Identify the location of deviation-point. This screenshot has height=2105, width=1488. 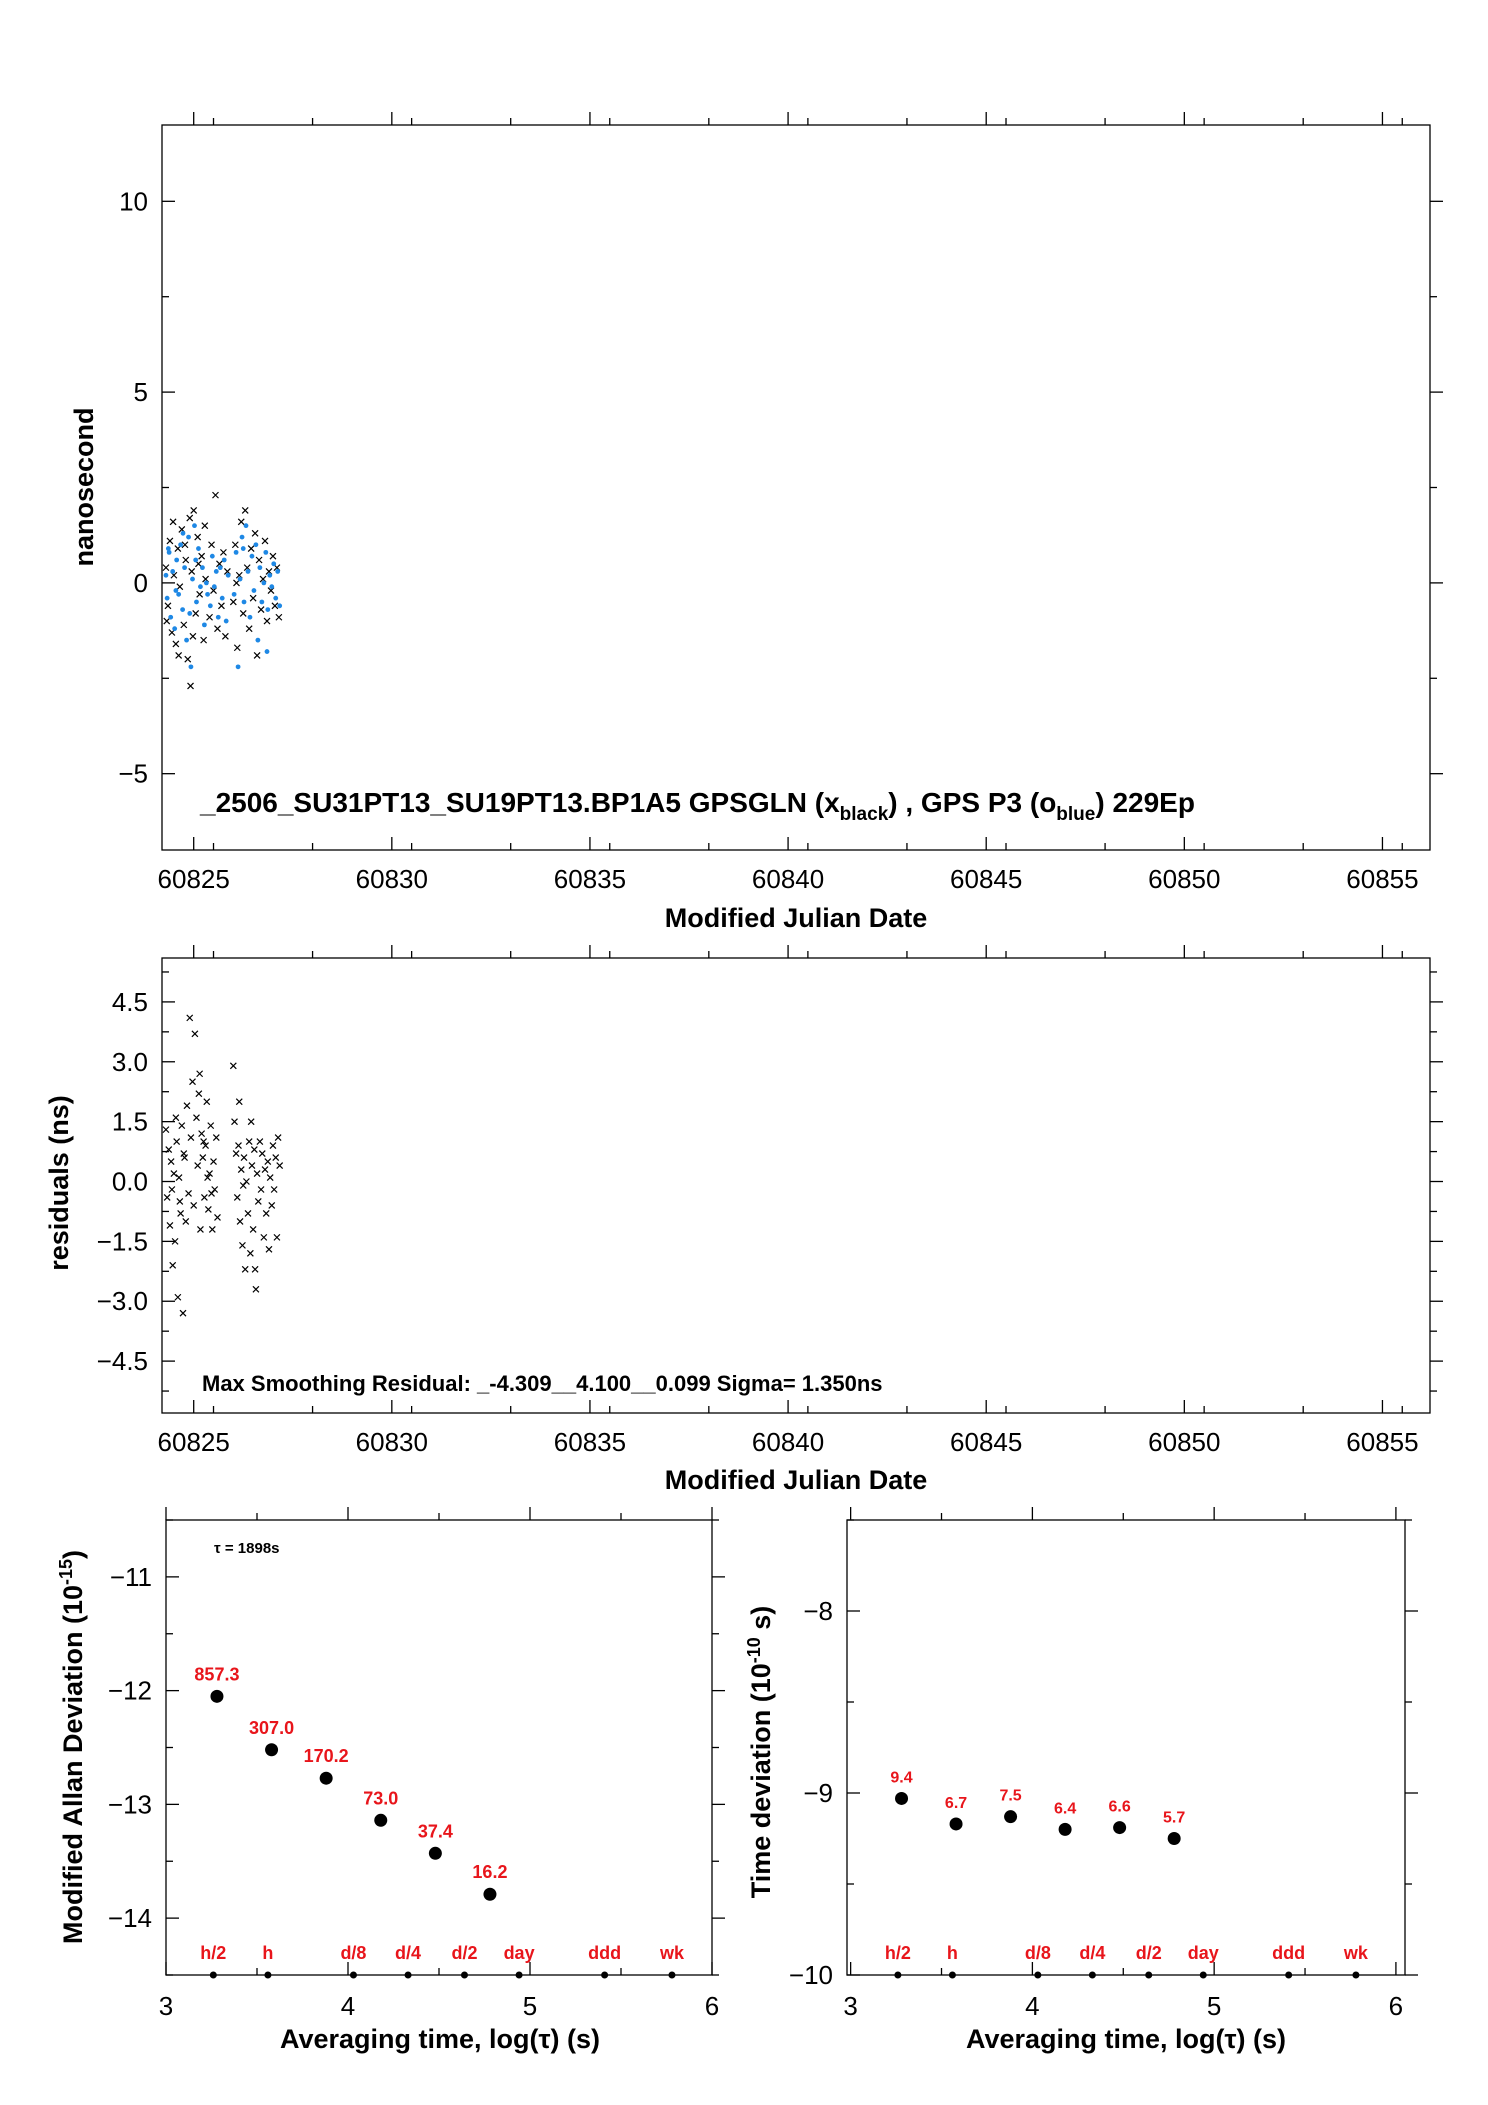
(956, 1824).